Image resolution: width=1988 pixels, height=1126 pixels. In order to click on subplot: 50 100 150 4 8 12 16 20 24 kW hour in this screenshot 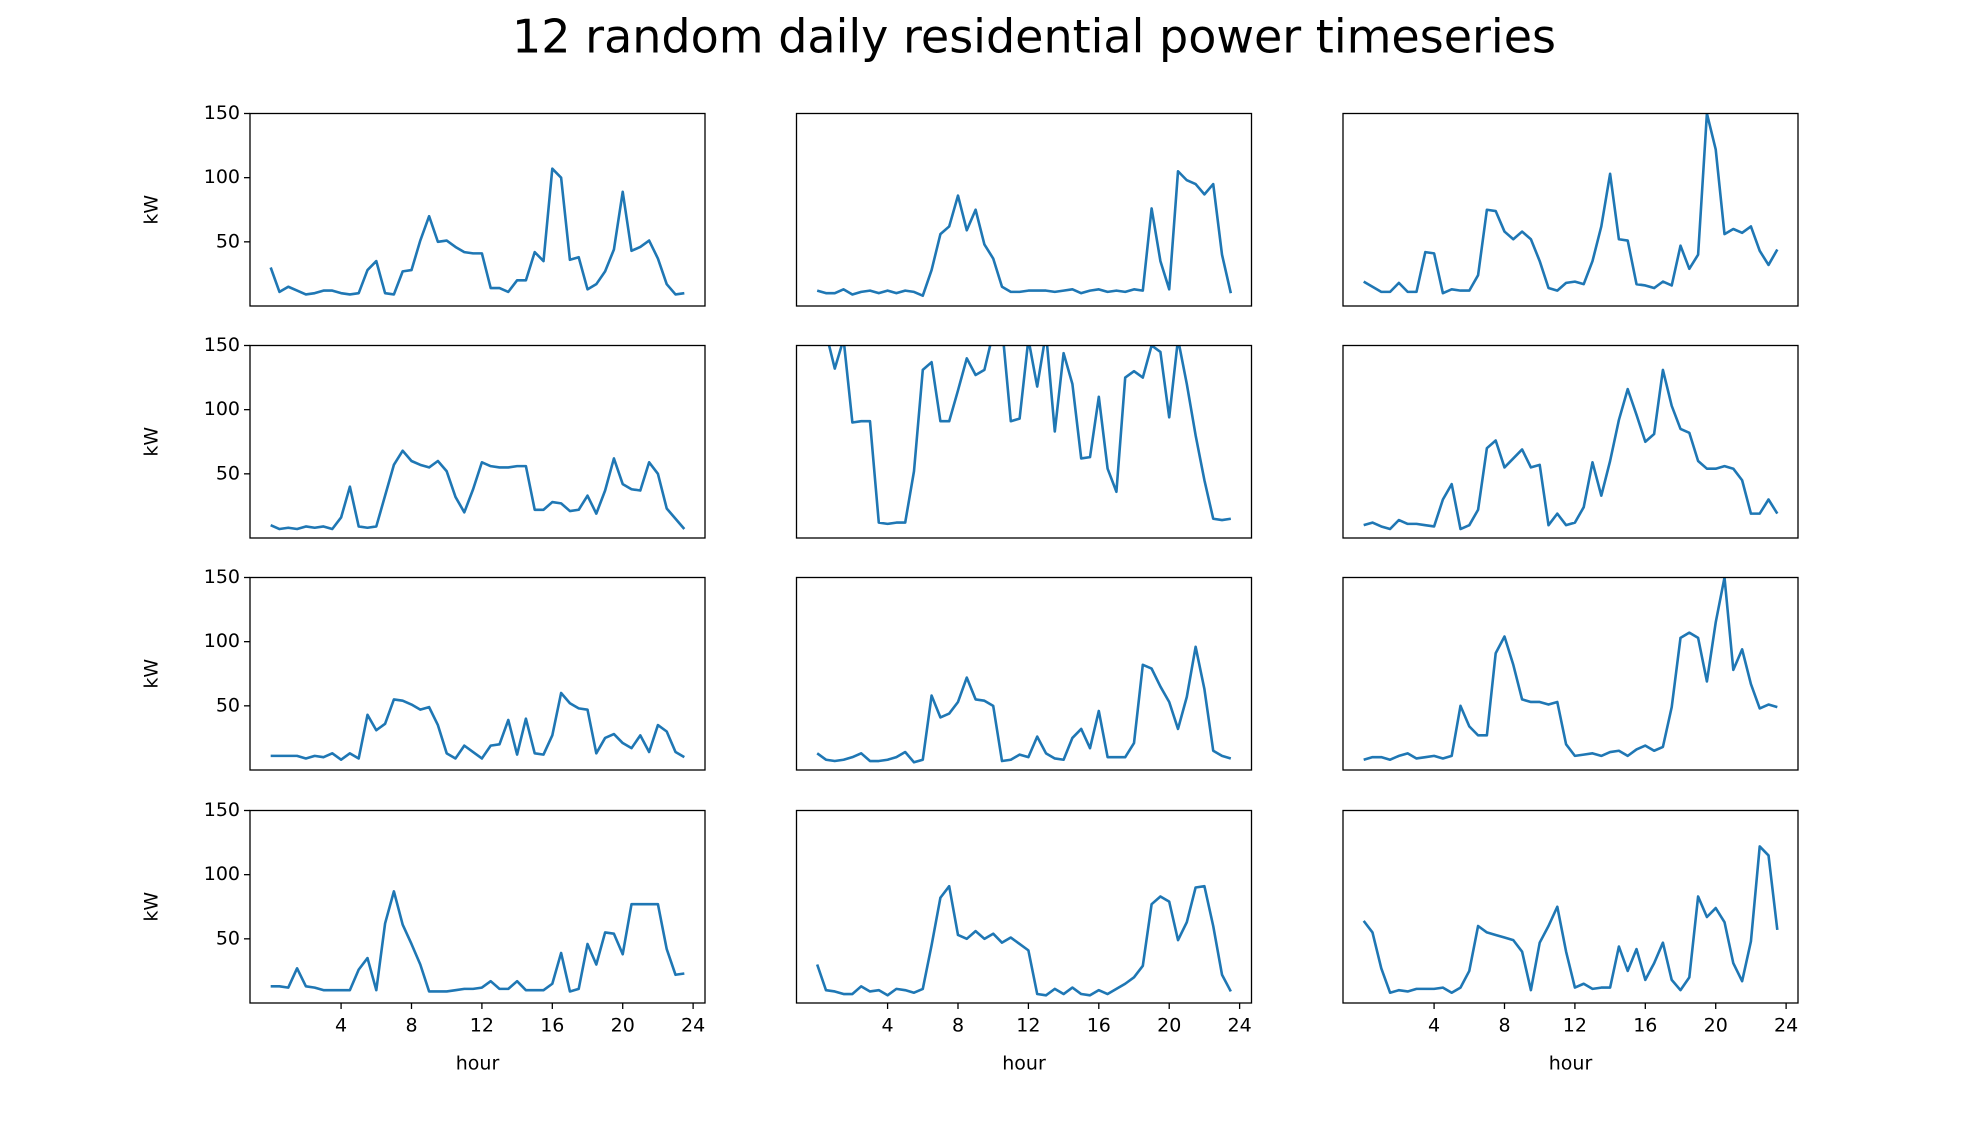, I will do `click(423, 937)`.